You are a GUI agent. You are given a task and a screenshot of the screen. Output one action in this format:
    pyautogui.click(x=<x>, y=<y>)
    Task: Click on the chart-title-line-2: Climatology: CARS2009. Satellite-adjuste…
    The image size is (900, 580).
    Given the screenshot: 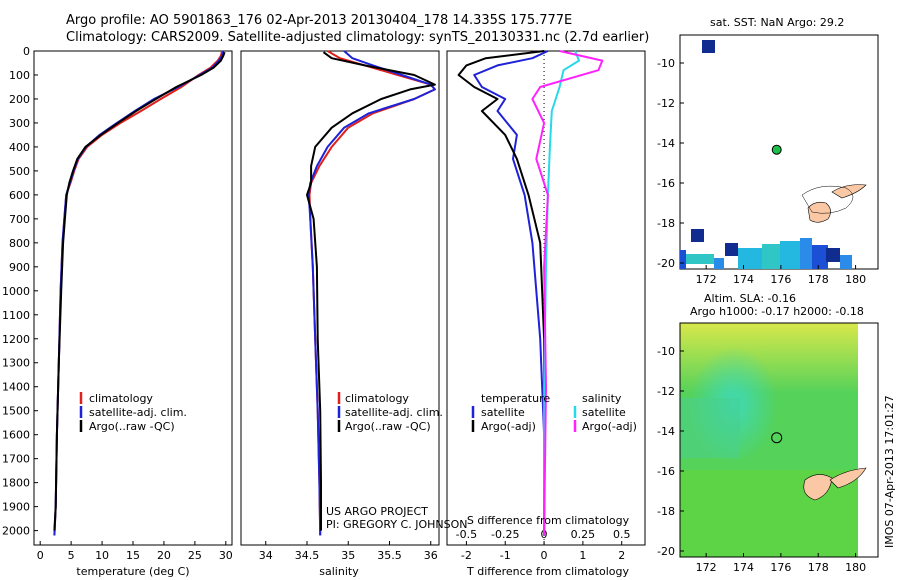 What is the action you would take?
    pyautogui.click(x=358, y=37)
    